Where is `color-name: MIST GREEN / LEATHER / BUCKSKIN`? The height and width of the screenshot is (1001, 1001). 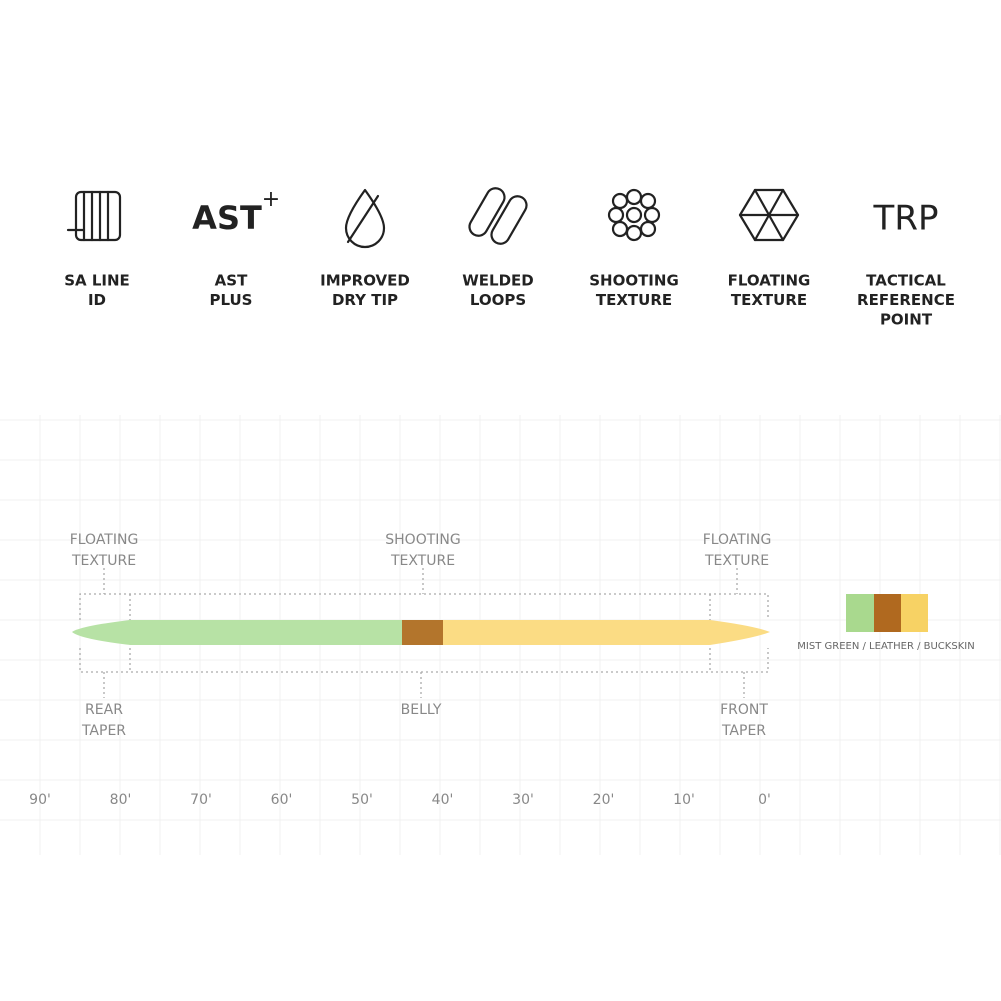
color-name: MIST GREEN / LEATHER / BUCKSKIN is located at coordinates (885, 646).